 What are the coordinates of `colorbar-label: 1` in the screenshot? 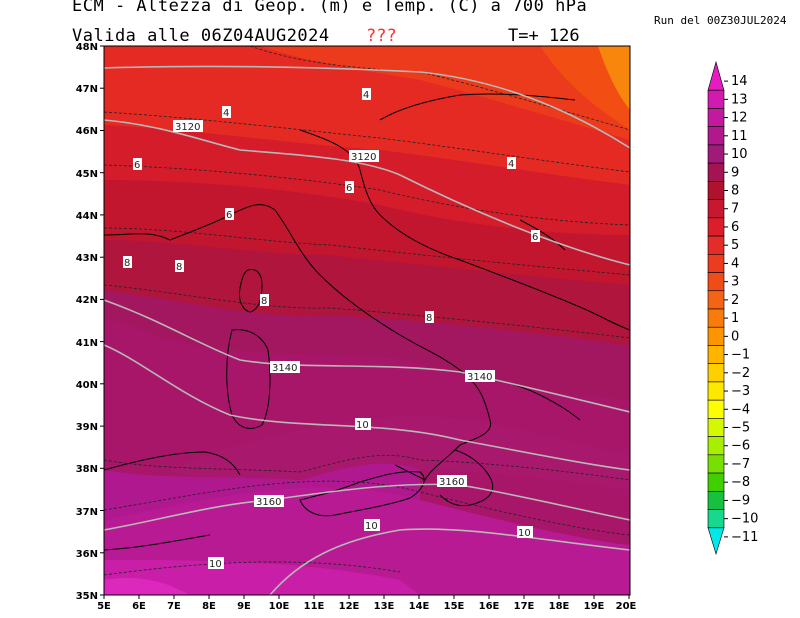 It's located at (735, 318).